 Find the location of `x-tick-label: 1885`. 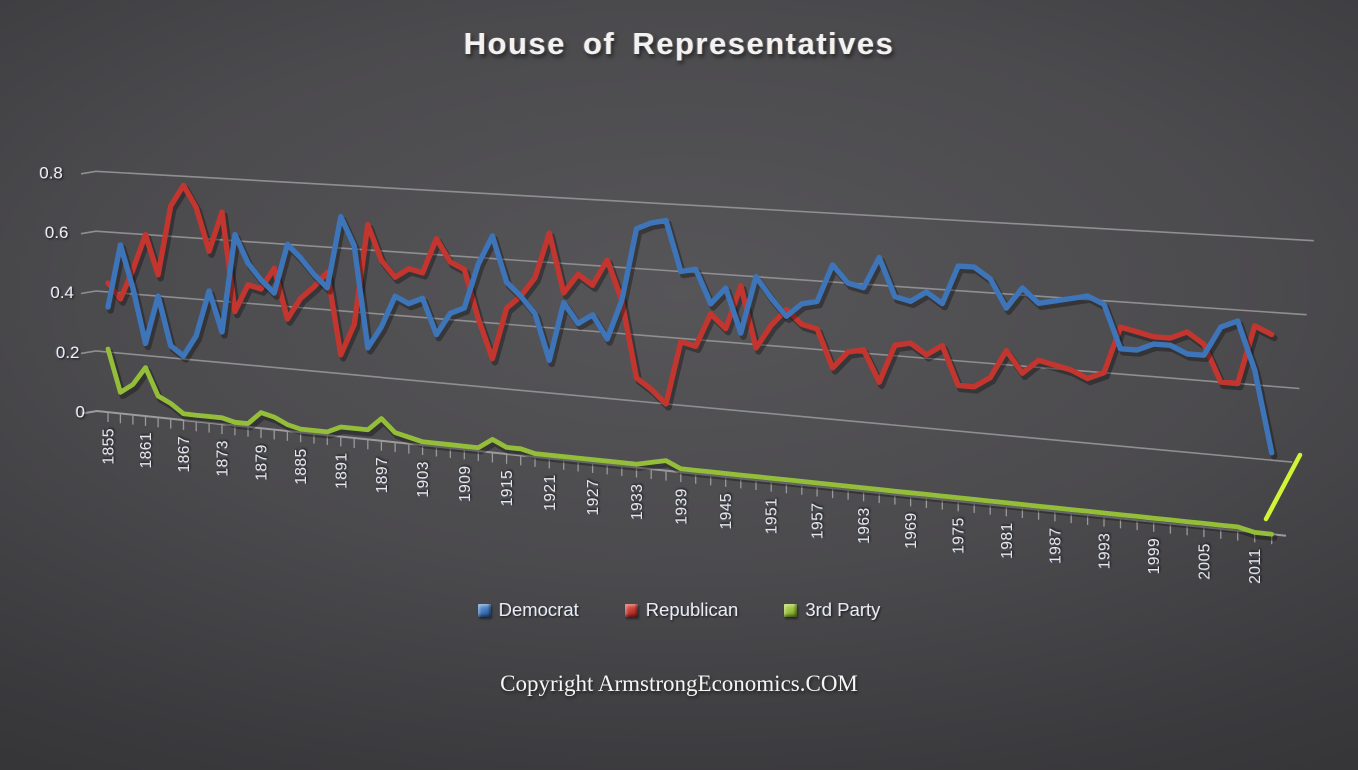

x-tick-label: 1885 is located at coordinates (301, 466).